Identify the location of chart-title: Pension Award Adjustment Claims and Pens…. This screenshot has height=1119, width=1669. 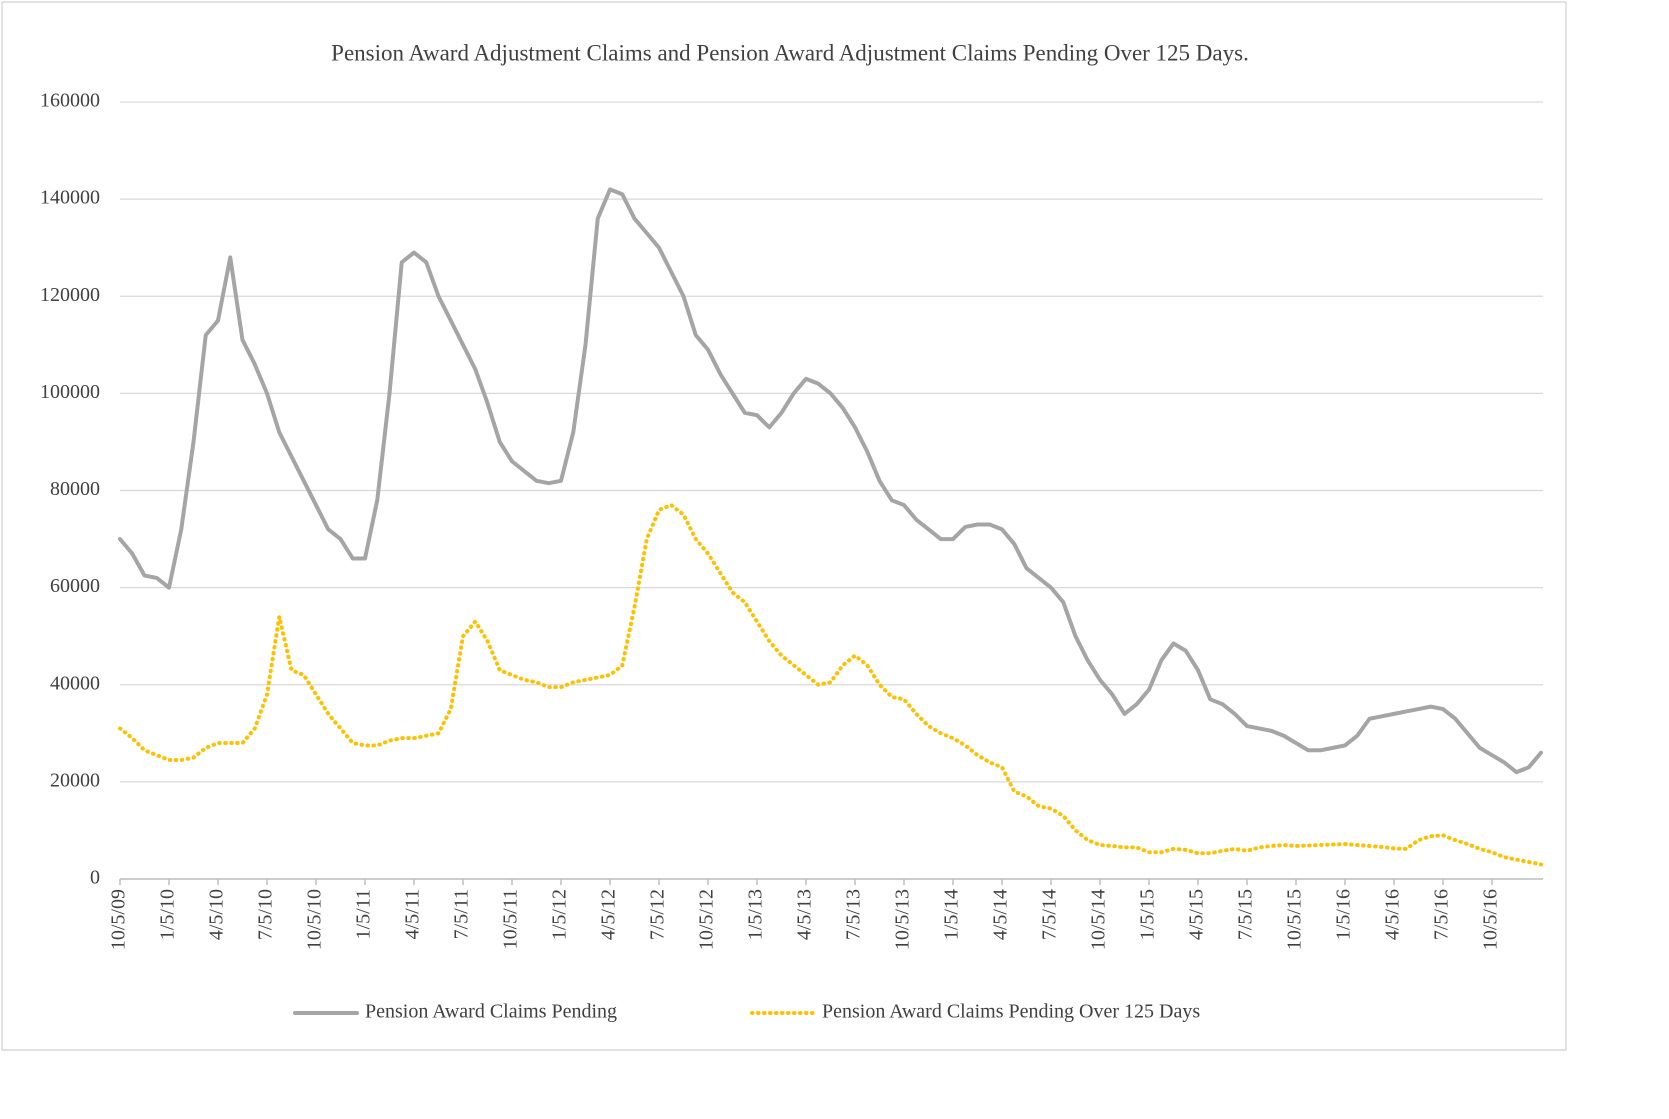
(790, 52).